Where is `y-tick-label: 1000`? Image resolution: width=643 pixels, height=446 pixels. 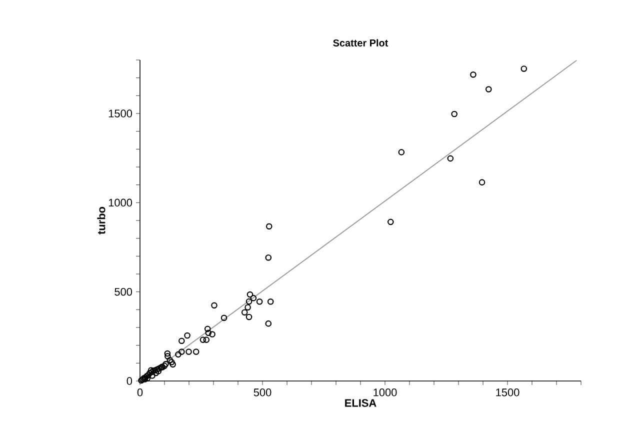
y-tick-label: 1000 is located at coordinates (120, 202).